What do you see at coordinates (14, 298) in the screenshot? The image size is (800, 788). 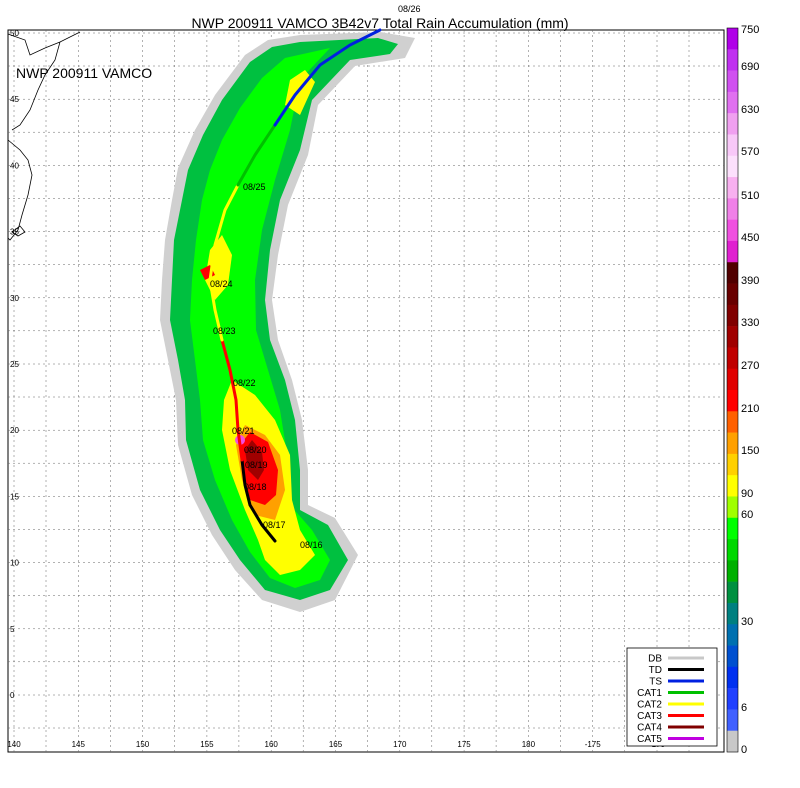 I see `y-tick-label: 30` at bounding box center [14, 298].